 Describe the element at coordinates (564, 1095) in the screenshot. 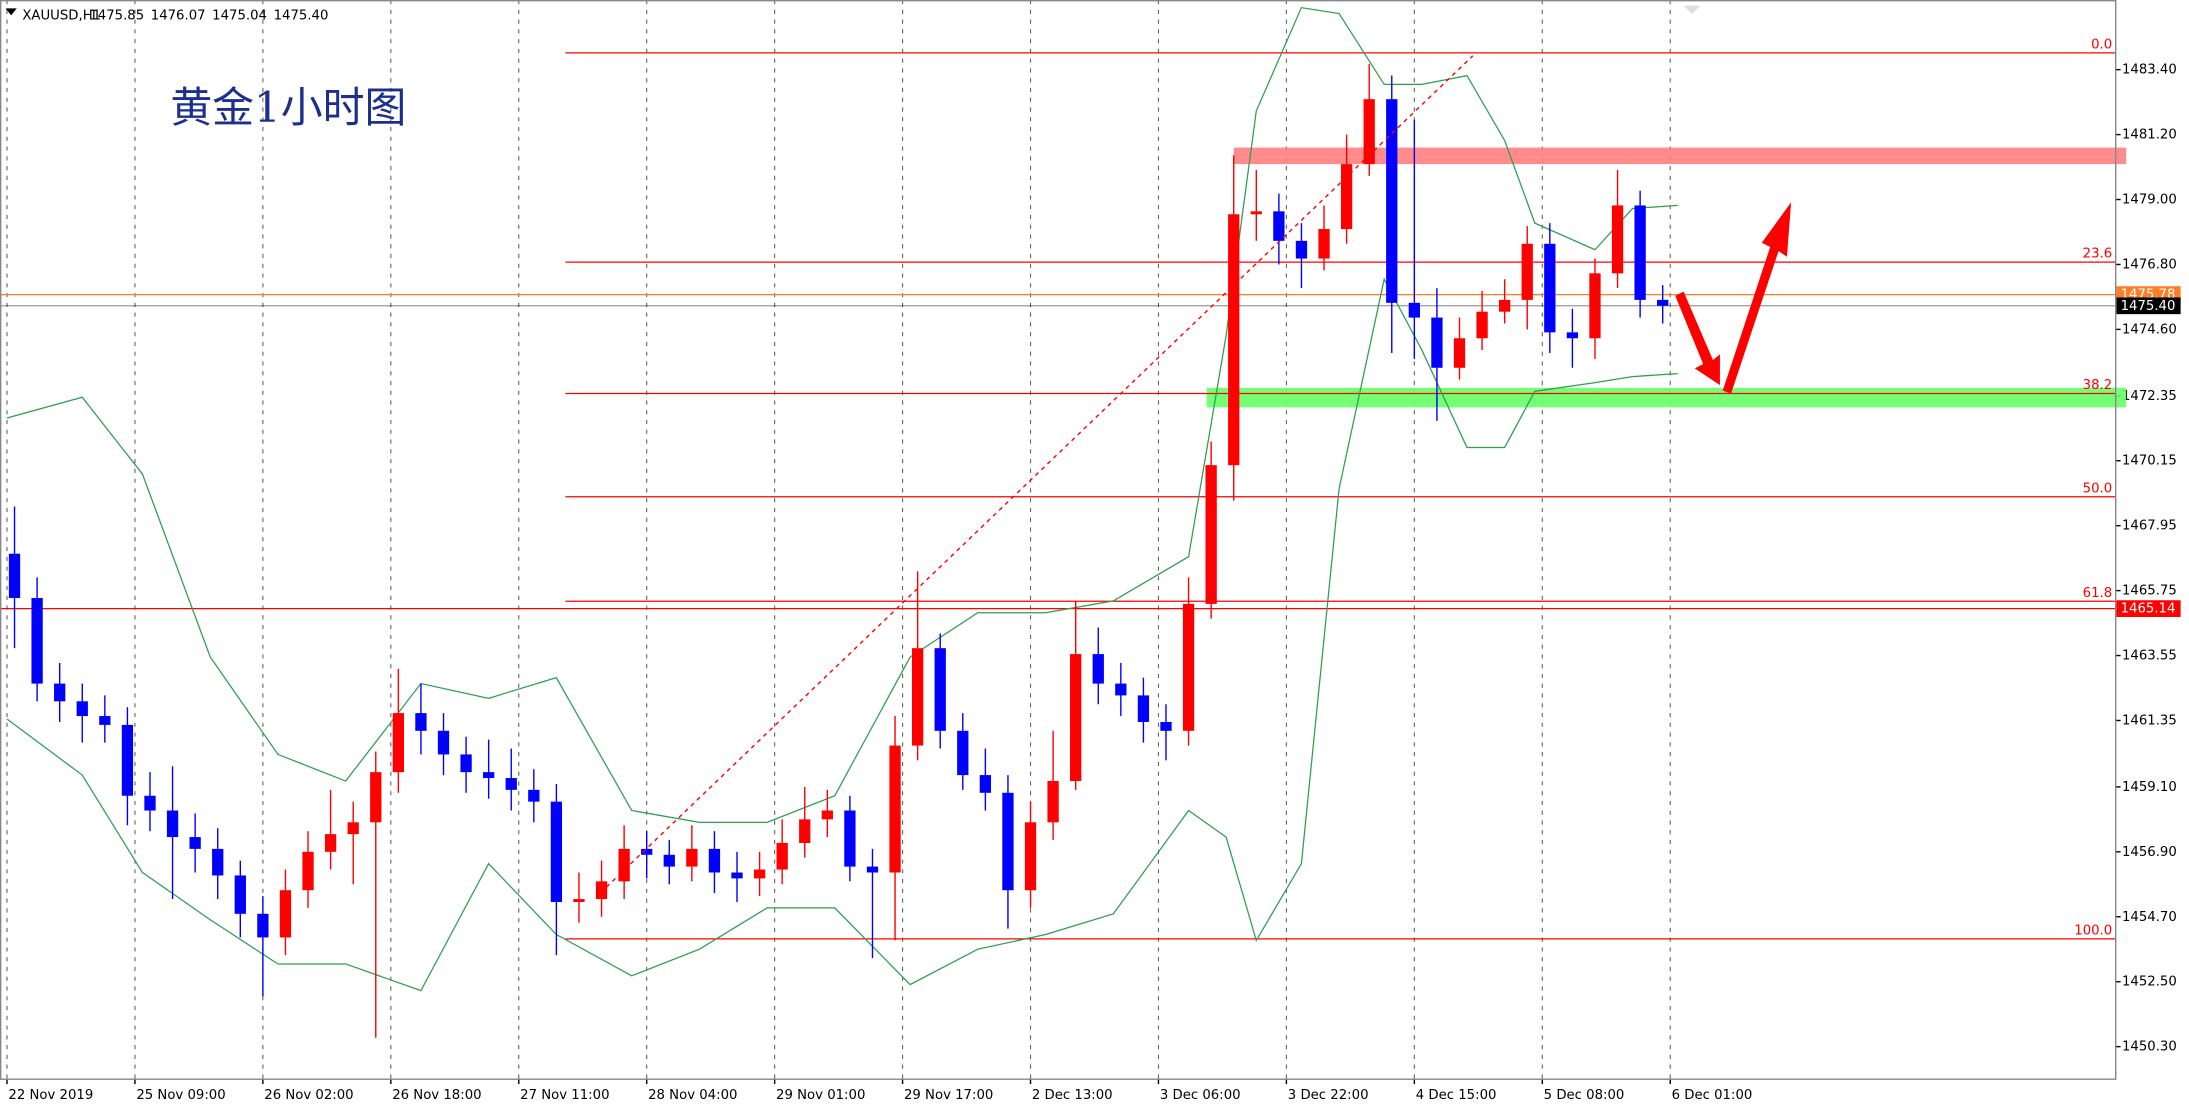

I see `x-tick-label: 27 Nov 11:00` at that location.